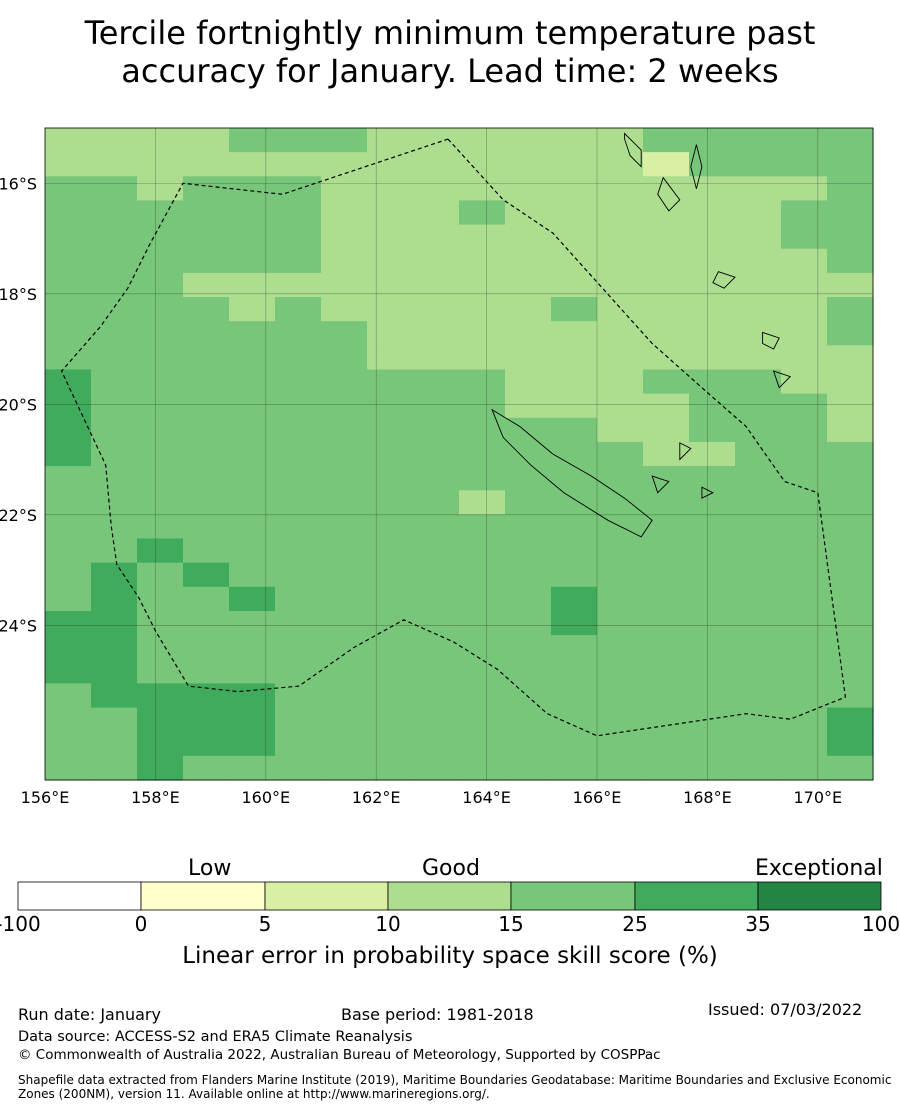 The image size is (900, 1110). I want to click on colorbar-tick: 15, so click(511, 924).